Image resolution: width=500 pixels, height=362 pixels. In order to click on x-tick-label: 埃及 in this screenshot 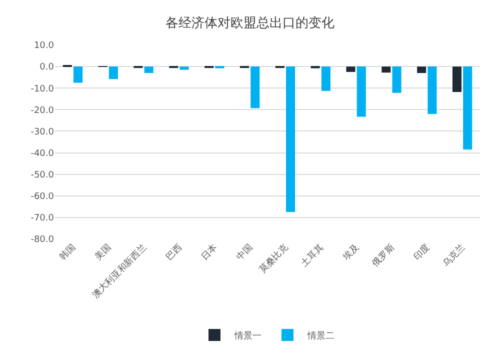, I will do `click(351, 253)`.